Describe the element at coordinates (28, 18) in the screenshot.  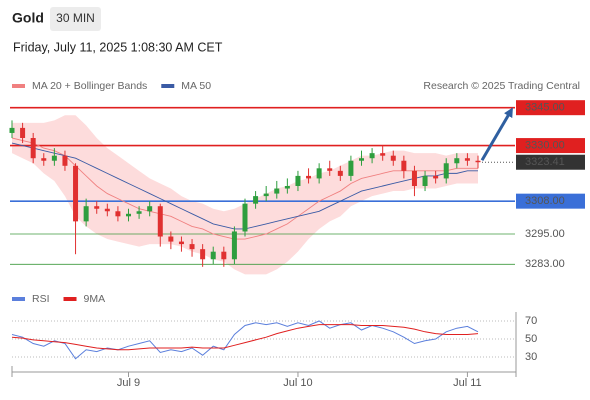
I see `chart-title: Gold` at that location.